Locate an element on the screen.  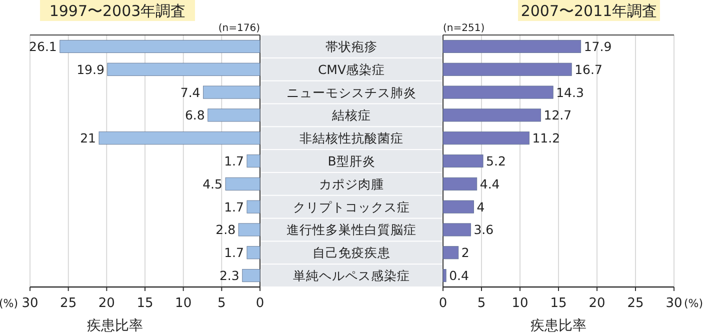
data-label: 14.3 is located at coordinates (570, 92).